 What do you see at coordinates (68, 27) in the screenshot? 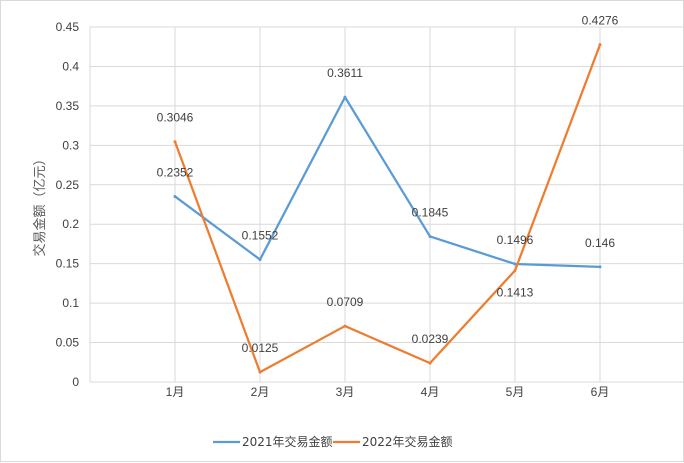
I see `y-tick-label: 0.45` at bounding box center [68, 27].